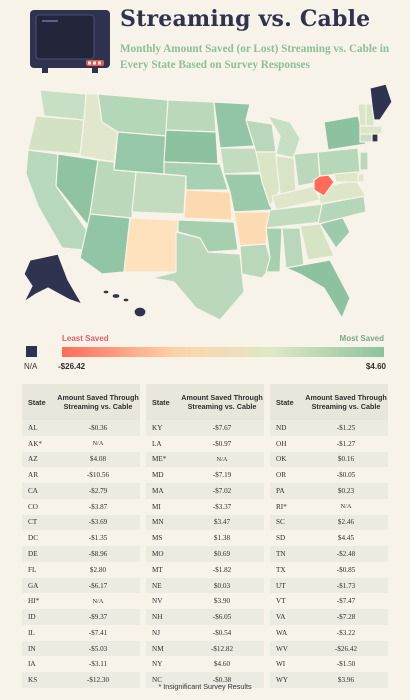 This screenshot has height=700, width=410. What do you see at coordinates (98, 585) in the screenshot?
I see `state-value: -$6.17` at bounding box center [98, 585].